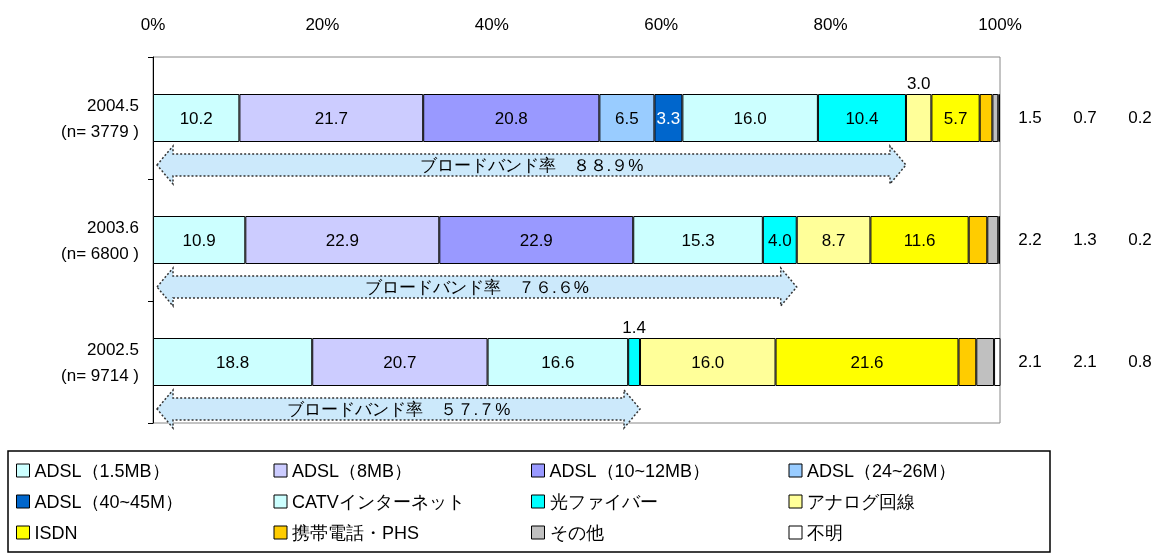 This screenshot has width=1153, height=555. I want to click on legend-label: ADSL（1.5MB）, so click(102, 470).